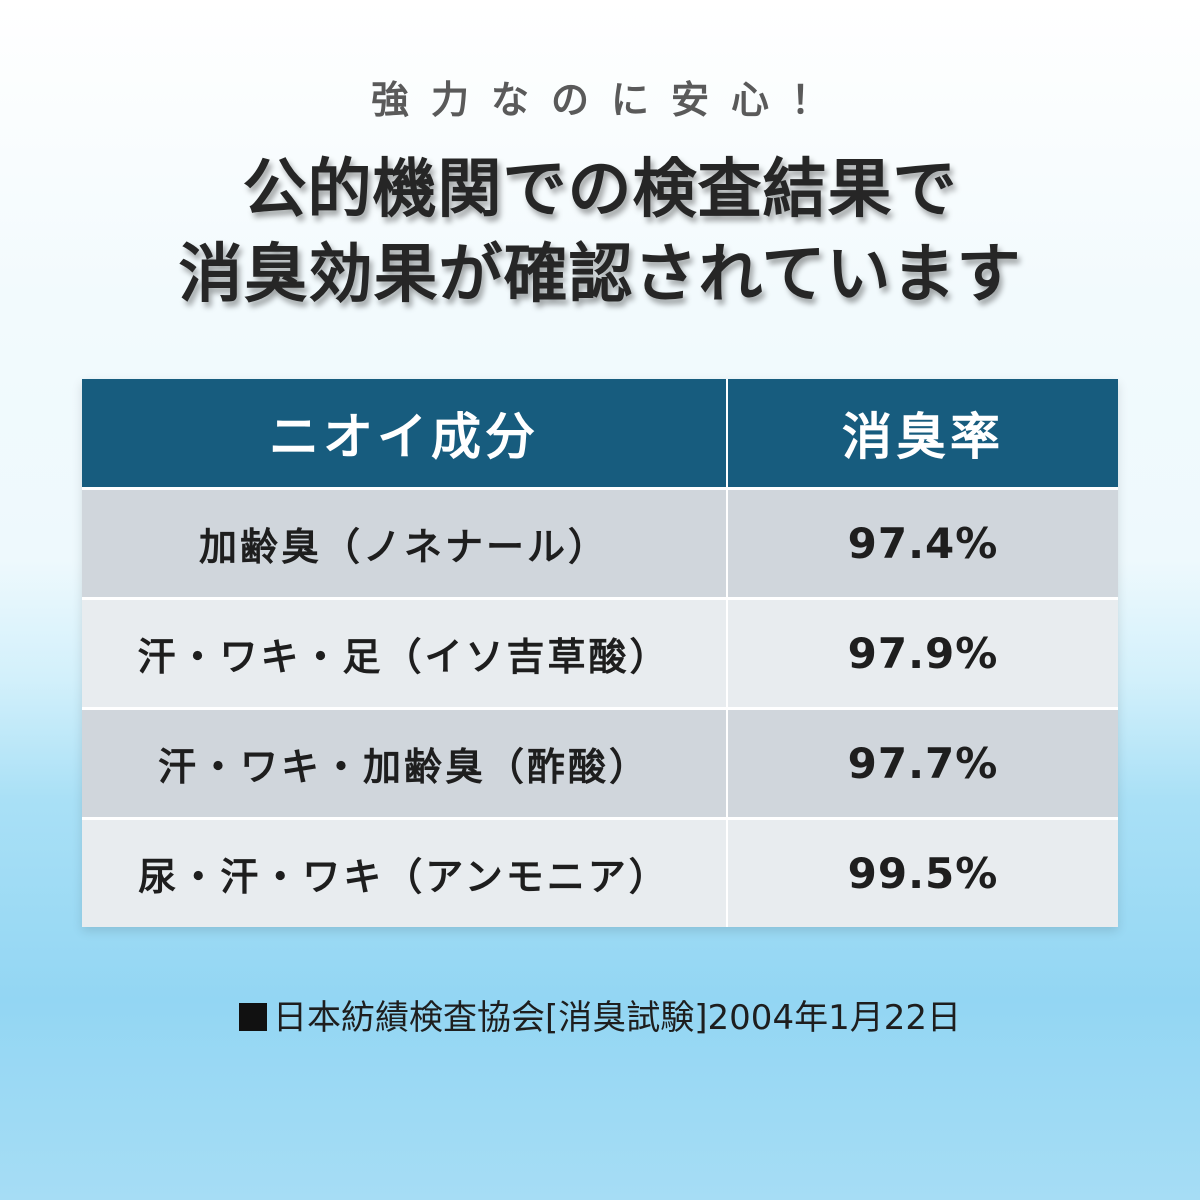 Image resolution: width=1200 pixels, height=1200 pixels. What do you see at coordinates (404, 872) in the screenshot?
I see `odor-component-cell: 尿・汗・ワキ（アンモニア）` at bounding box center [404, 872].